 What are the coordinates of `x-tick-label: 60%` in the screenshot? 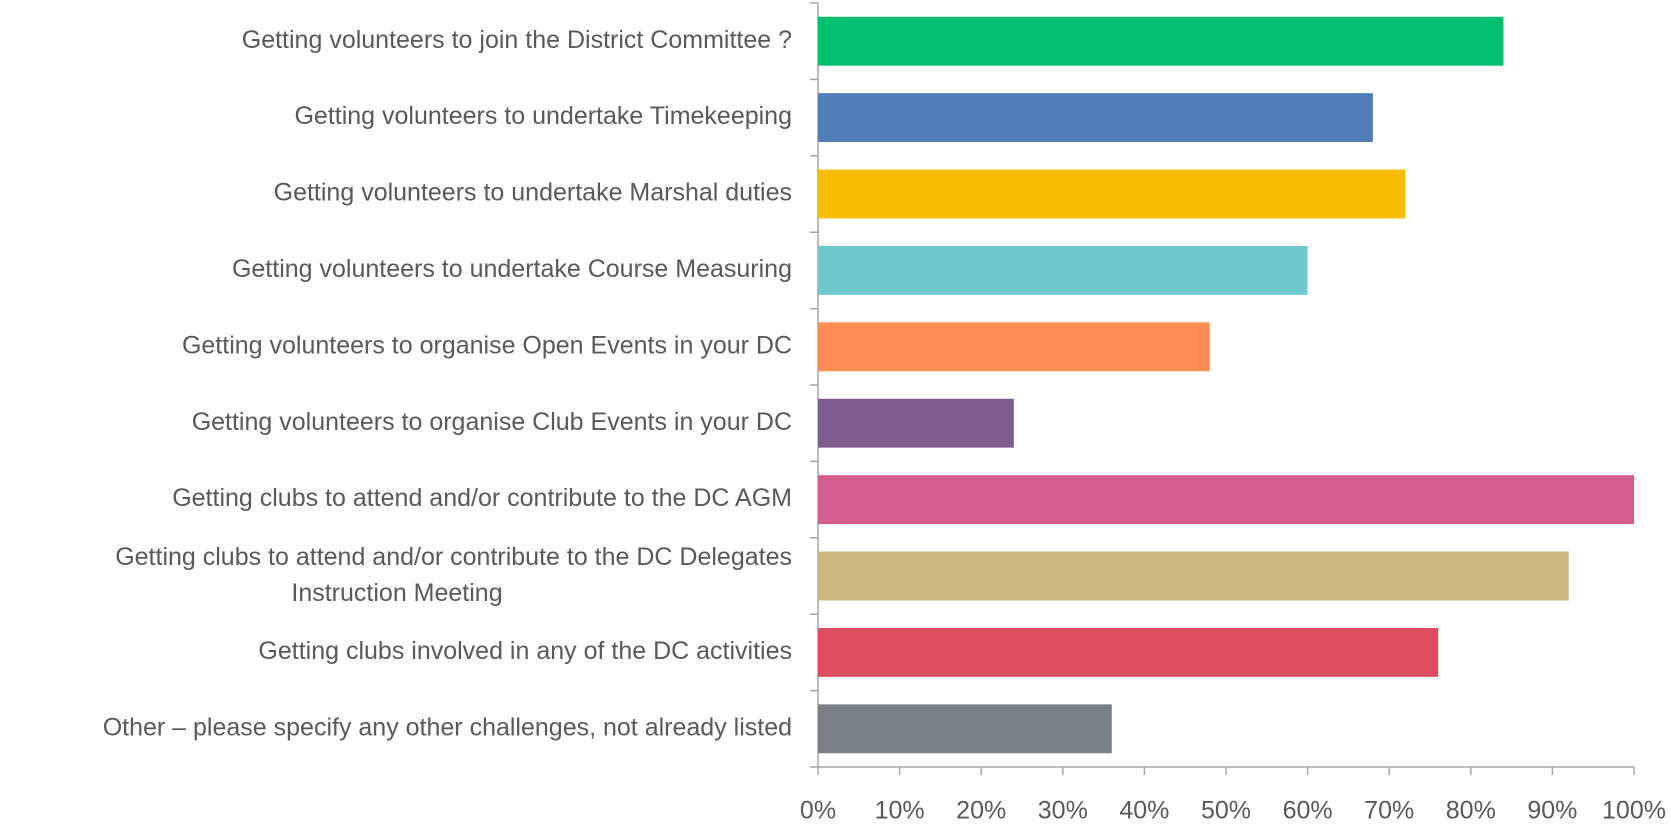 It's located at (1308, 811).